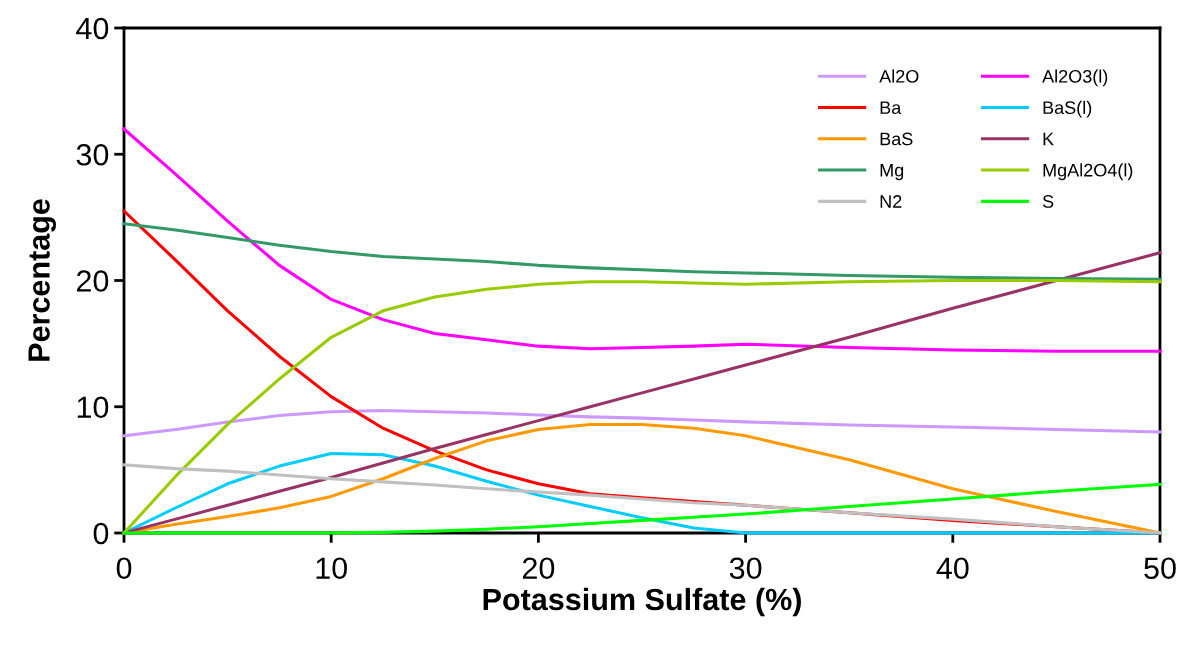  I want to click on x-tick-label: 40, so click(952, 568).